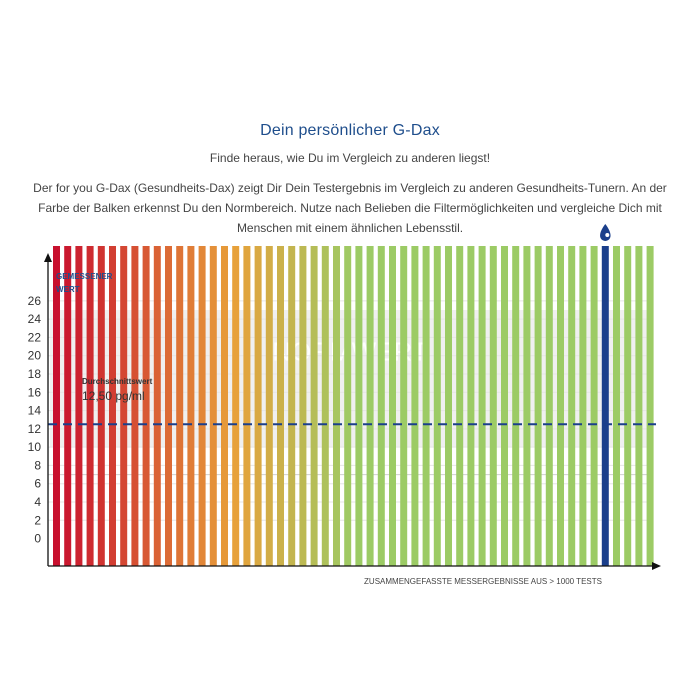  Describe the element at coordinates (37, 502) in the screenshot. I see `y-tick-label: 4` at that location.